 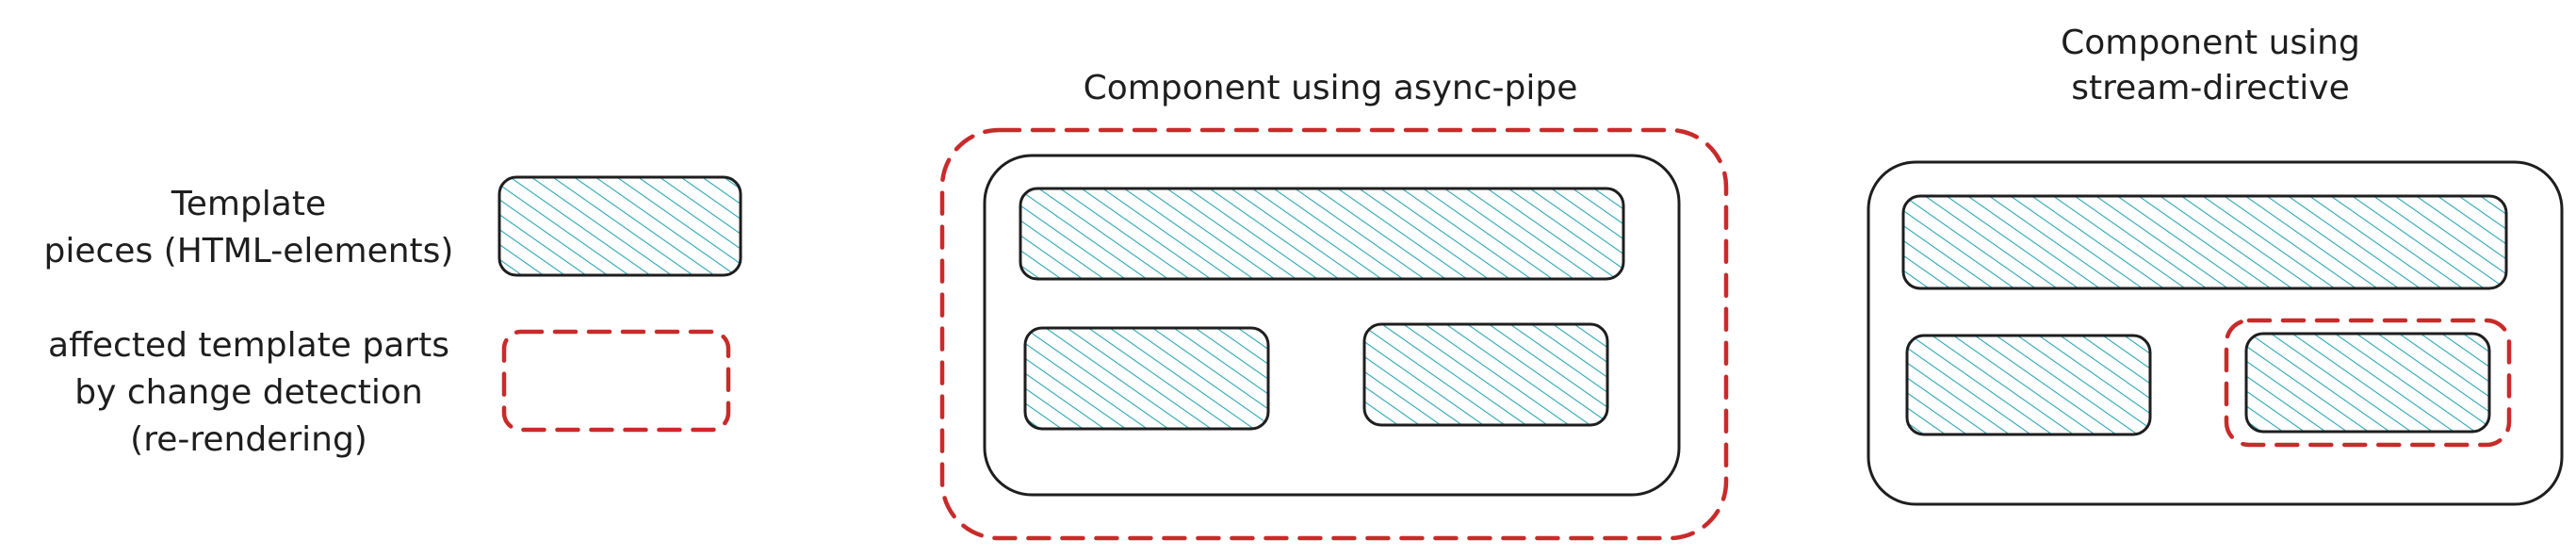 What do you see at coordinates (248, 392) in the screenshot?
I see `legend-affected-label-line2: by change detection` at bounding box center [248, 392].